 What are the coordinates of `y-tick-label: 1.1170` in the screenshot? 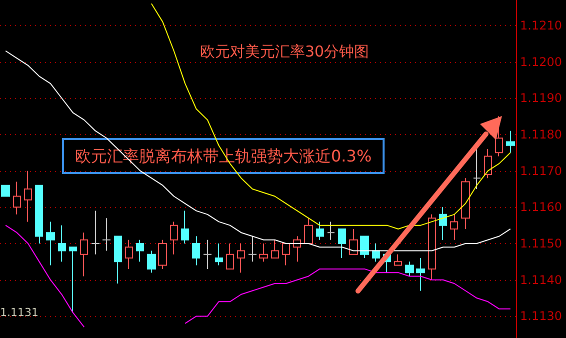 It's located at (541, 171).